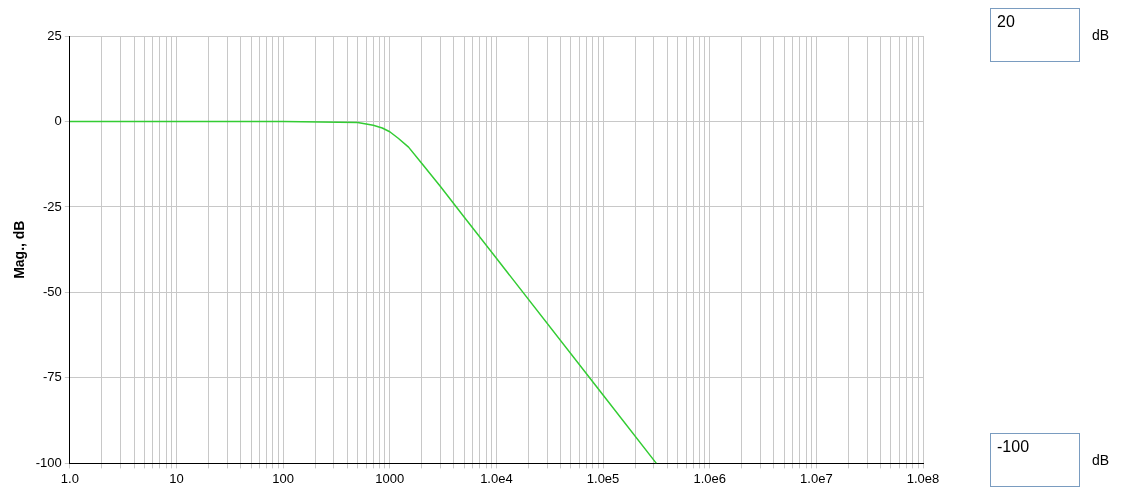 The width and height of the screenshot is (1134, 498). Describe the element at coordinates (52, 292) in the screenshot. I see `y-tick-label: -50` at that location.